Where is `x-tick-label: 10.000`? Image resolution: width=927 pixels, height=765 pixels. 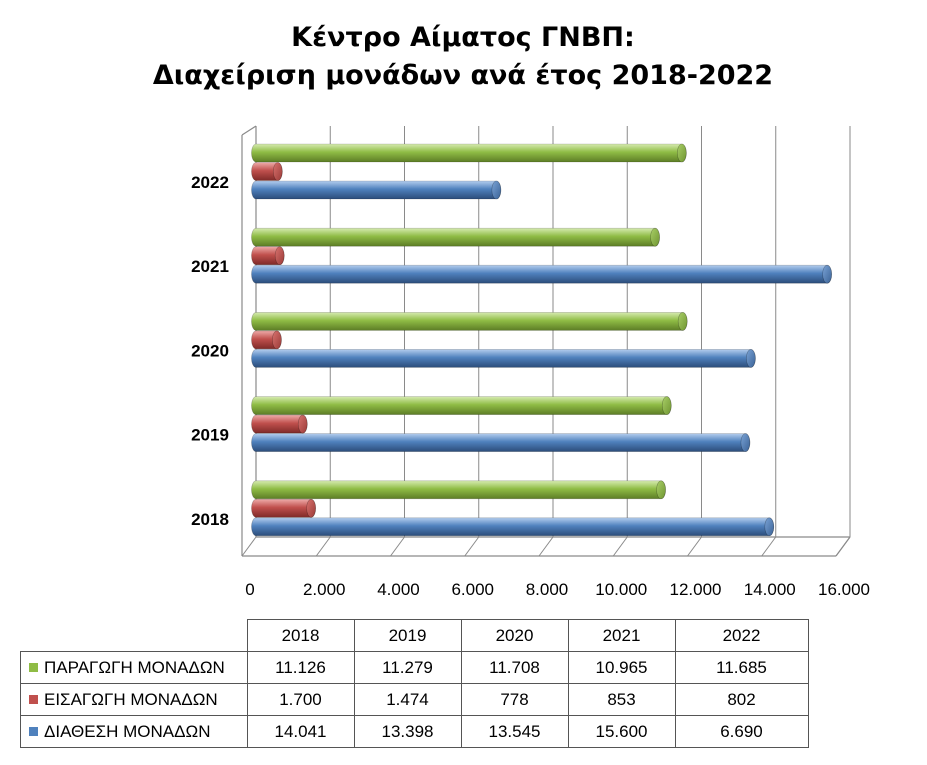 x-tick-label: 10.000 is located at coordinates (621, 589).